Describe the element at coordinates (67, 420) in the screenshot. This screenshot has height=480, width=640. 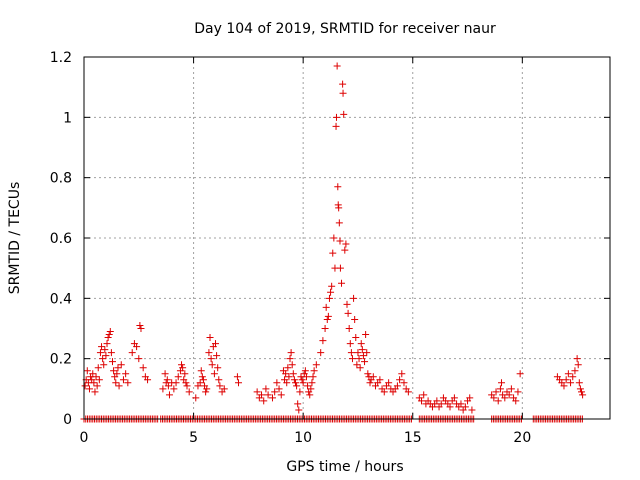
I see `y-tick-label: 0` at that location.